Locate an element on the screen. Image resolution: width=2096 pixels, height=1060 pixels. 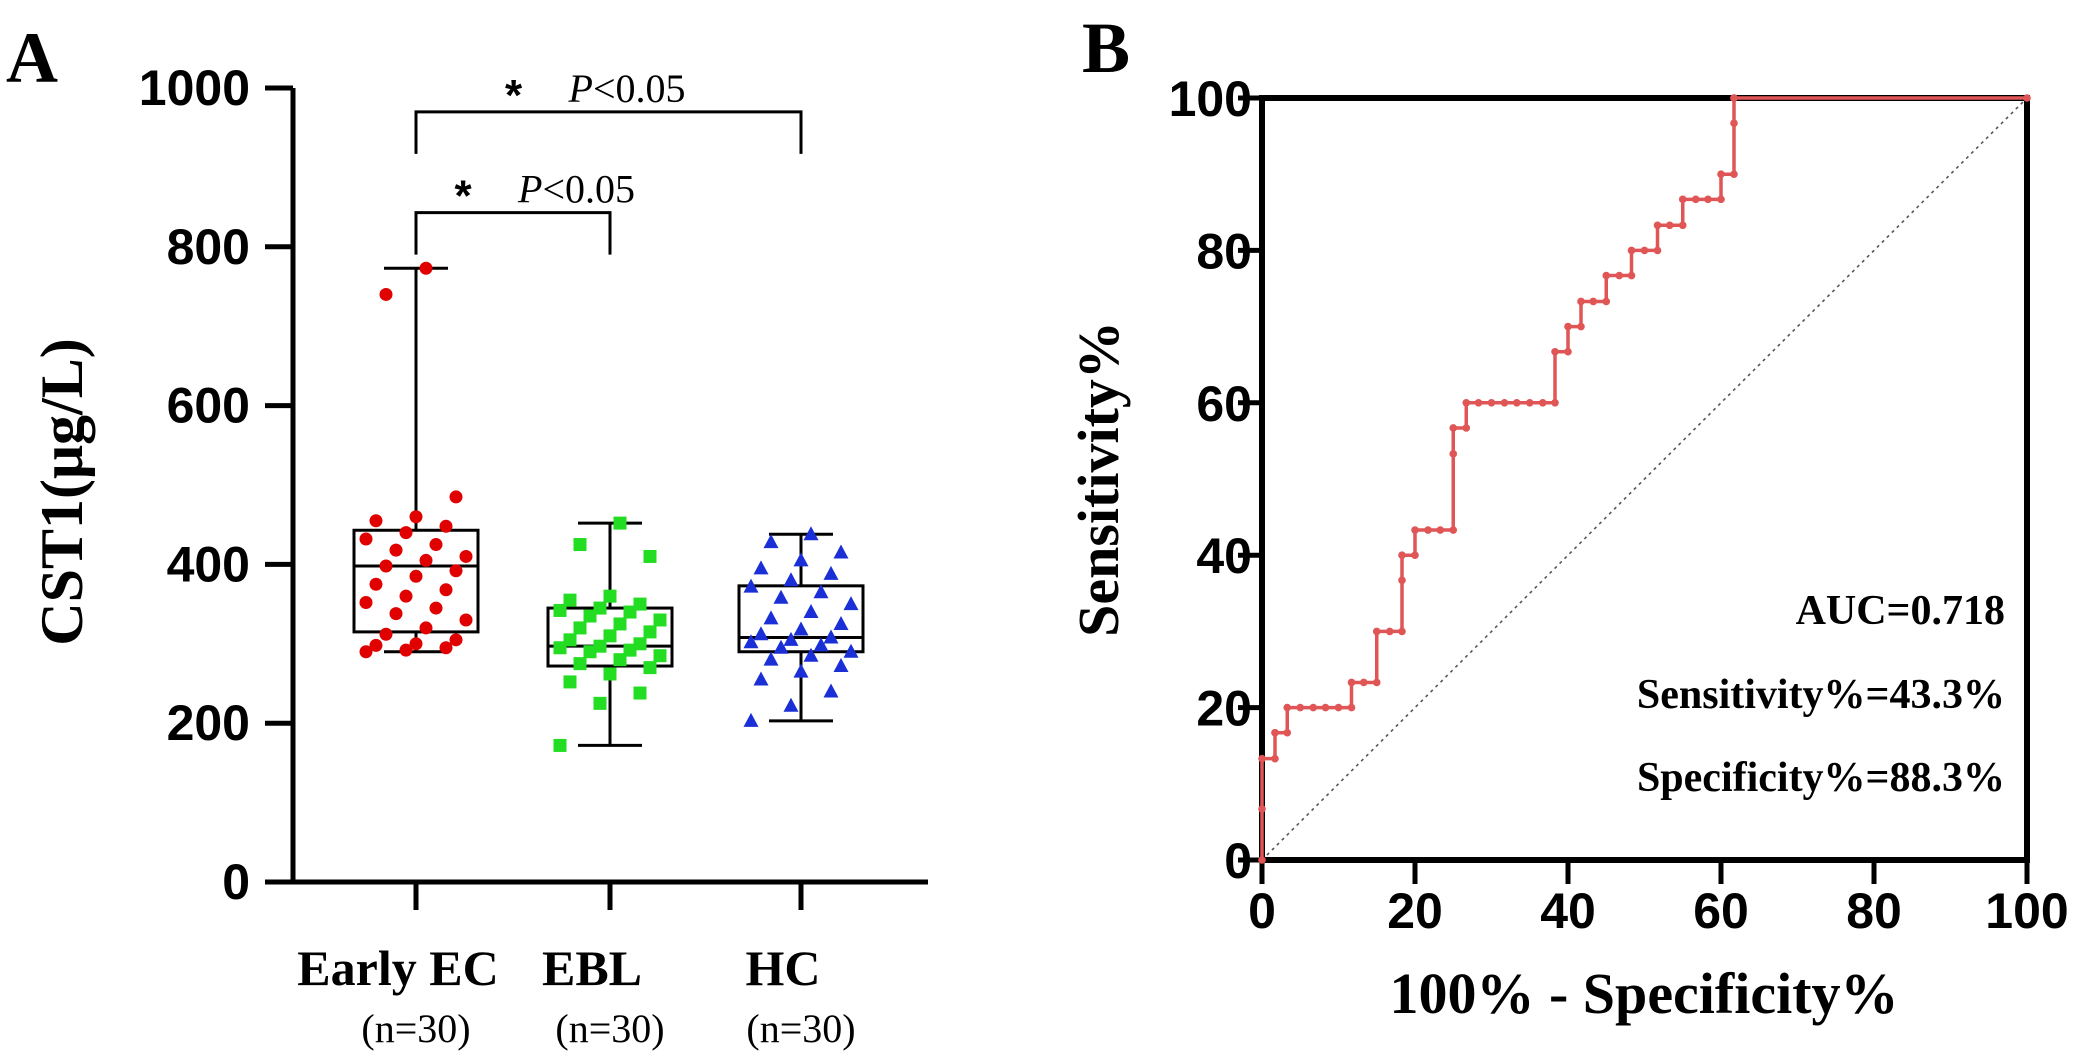
a-y-tick-label: 0 is located at coordinates (236, 882).